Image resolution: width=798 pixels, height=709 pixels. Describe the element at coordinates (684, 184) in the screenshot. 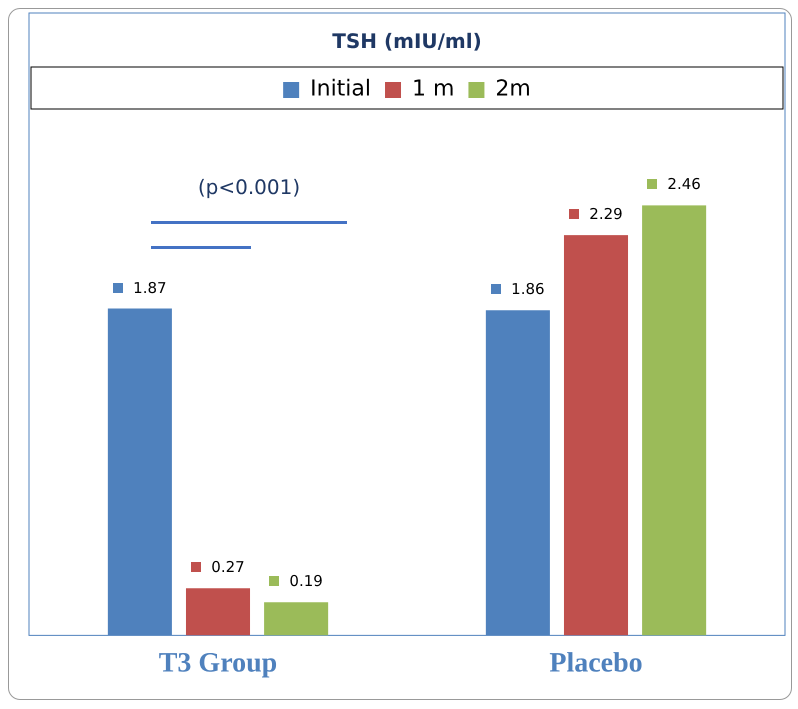

I see `data-label: 2.46` at that location.